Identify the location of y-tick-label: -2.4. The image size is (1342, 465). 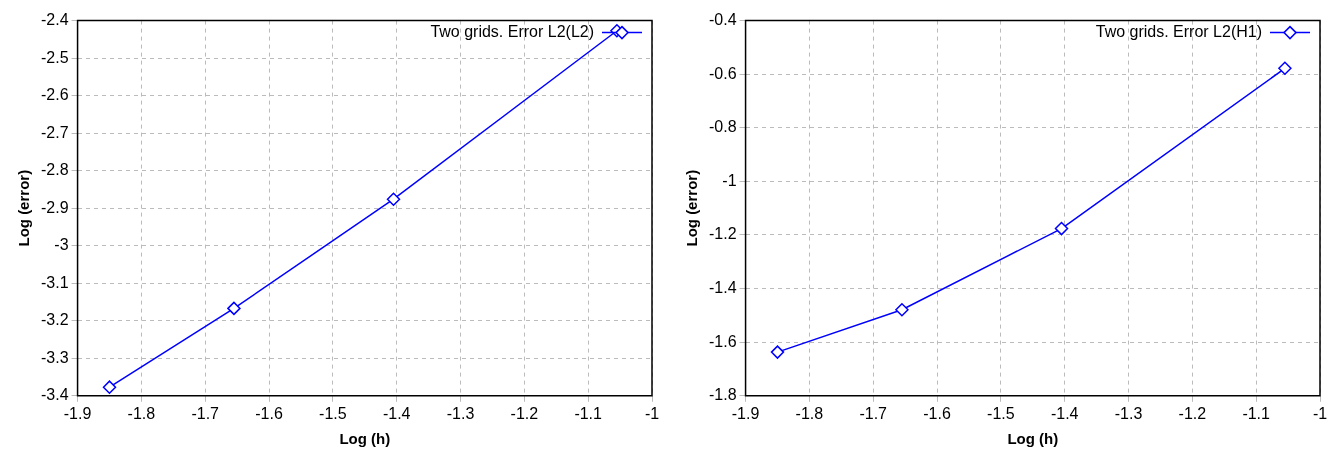
(54, 20).